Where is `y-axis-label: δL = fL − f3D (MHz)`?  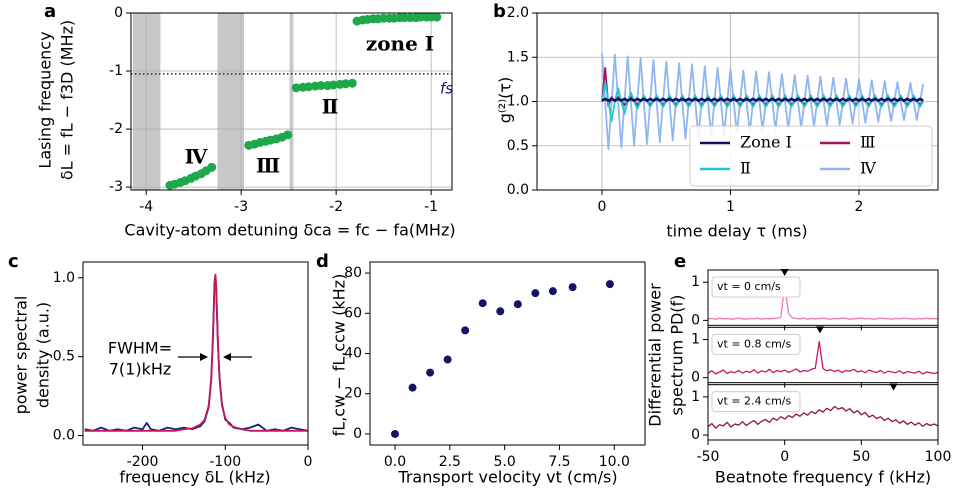
y-axis-label: δL = fL − f3D (MHz) is located at coordinates (67, 100).